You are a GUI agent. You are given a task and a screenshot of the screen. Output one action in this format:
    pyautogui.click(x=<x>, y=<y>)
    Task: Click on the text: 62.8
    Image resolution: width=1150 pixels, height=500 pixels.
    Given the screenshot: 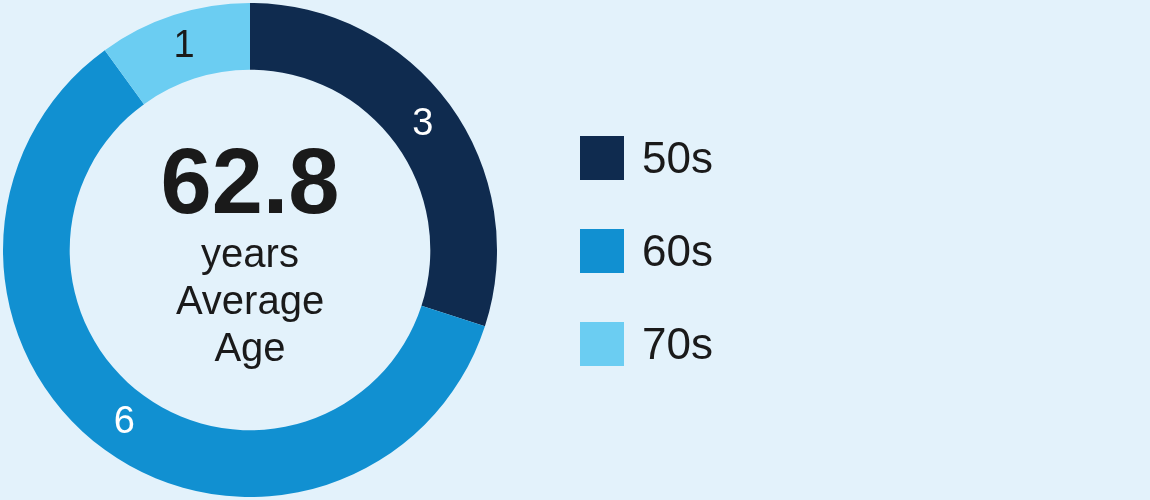 What is the action you would take?
    pyautogui.click(x=250, y=181)
    